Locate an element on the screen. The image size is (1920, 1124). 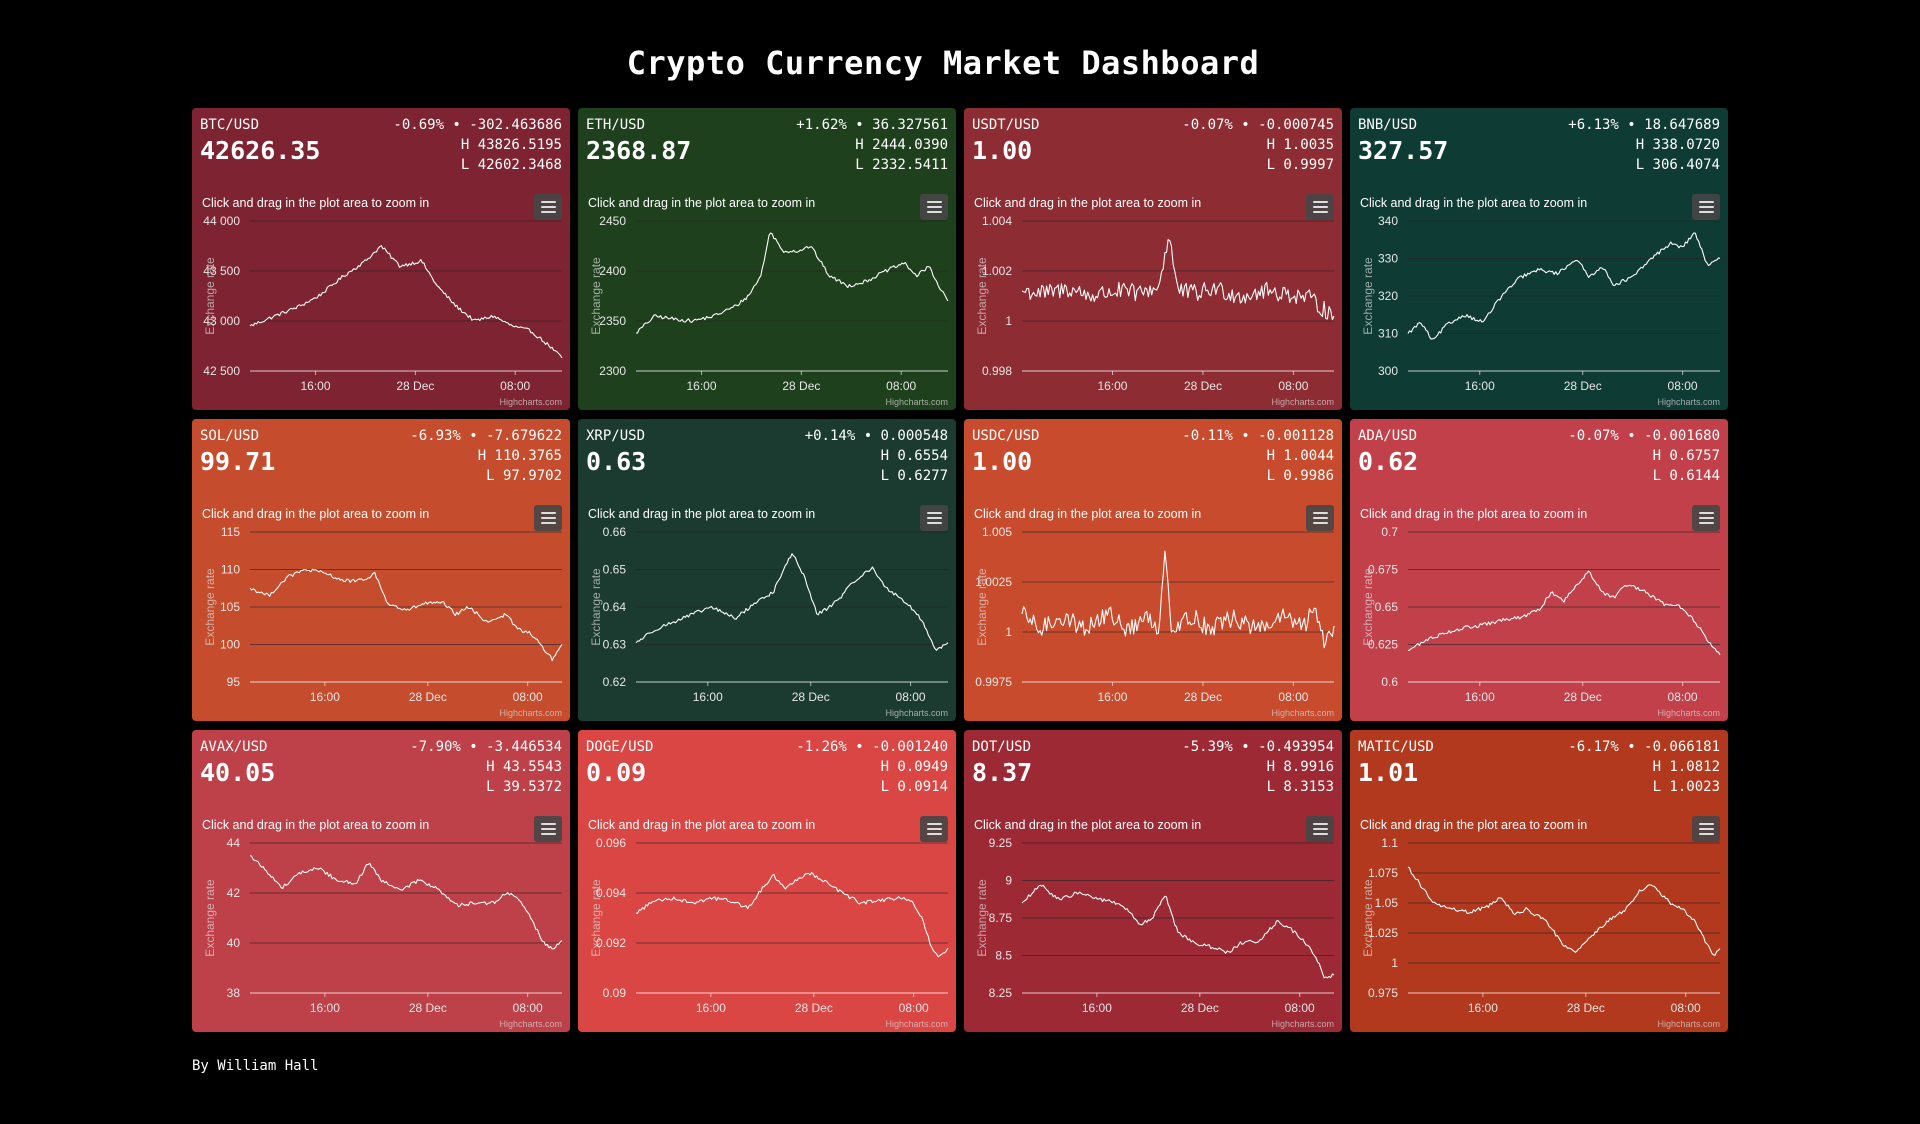
low-value: L 2332.5411 is located at coordinates (901, 165).